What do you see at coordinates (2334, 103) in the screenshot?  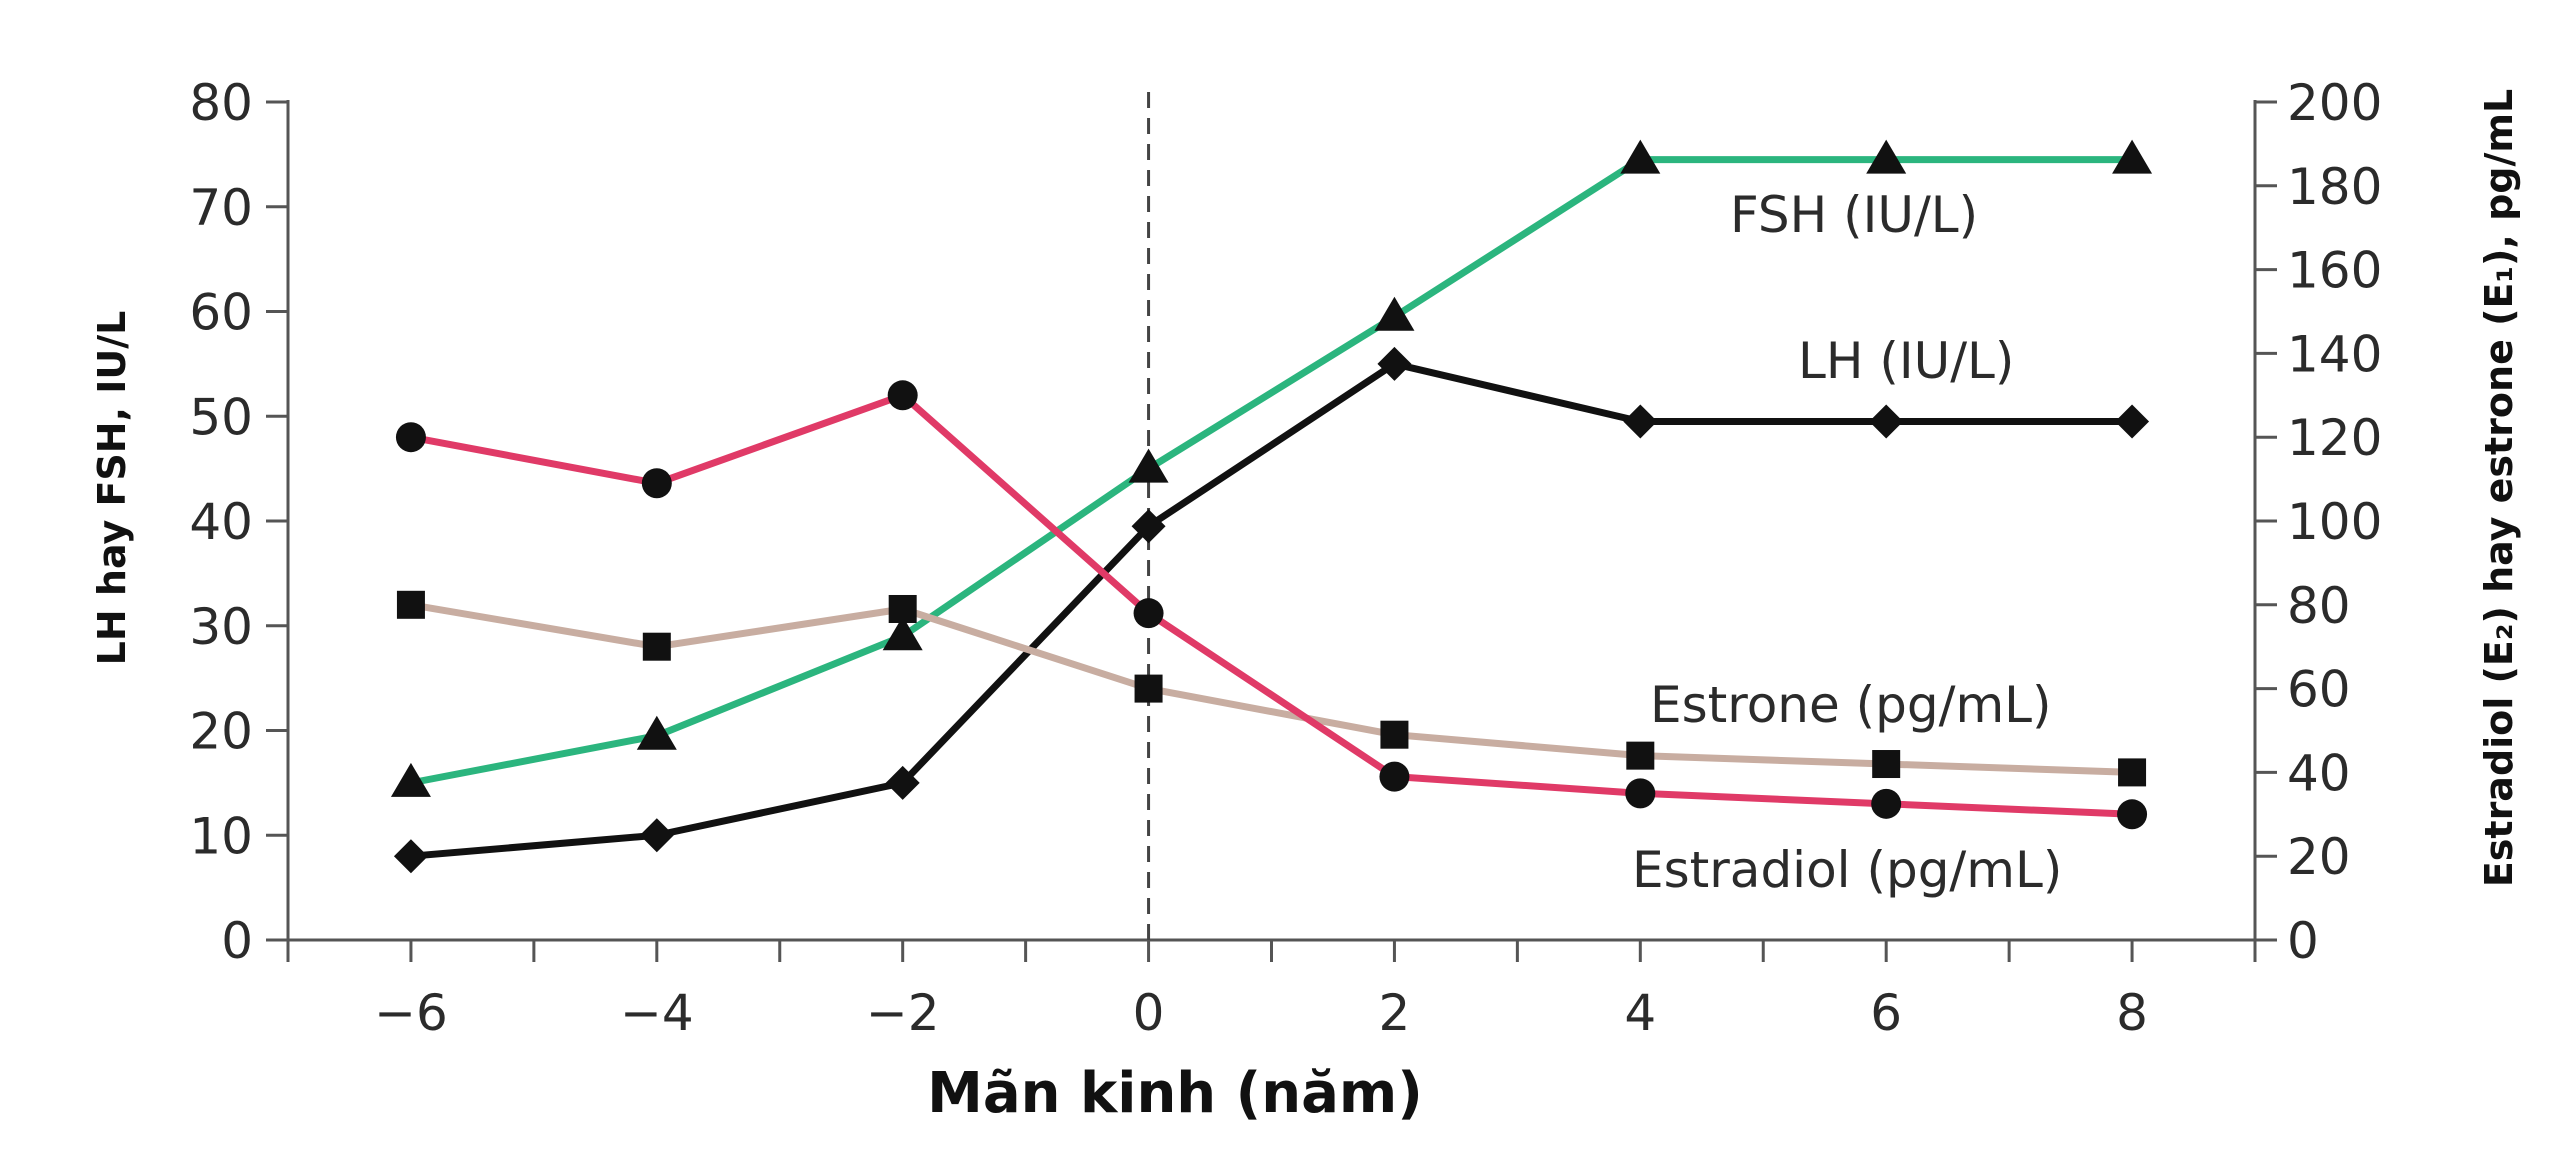 I see `y-right-tick-label: 200` at bounding box center [2334, 103].